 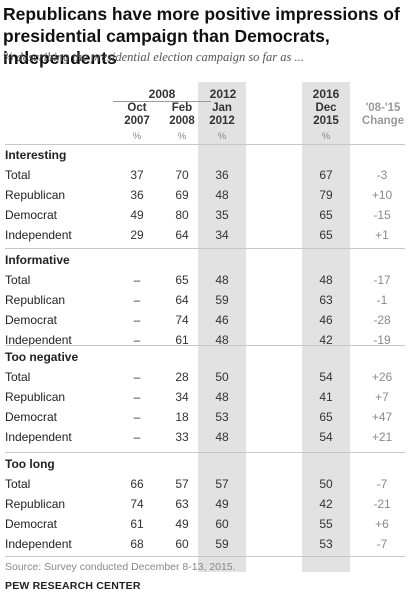 I want to click on change-value: +7, so click(x=382, y=397).